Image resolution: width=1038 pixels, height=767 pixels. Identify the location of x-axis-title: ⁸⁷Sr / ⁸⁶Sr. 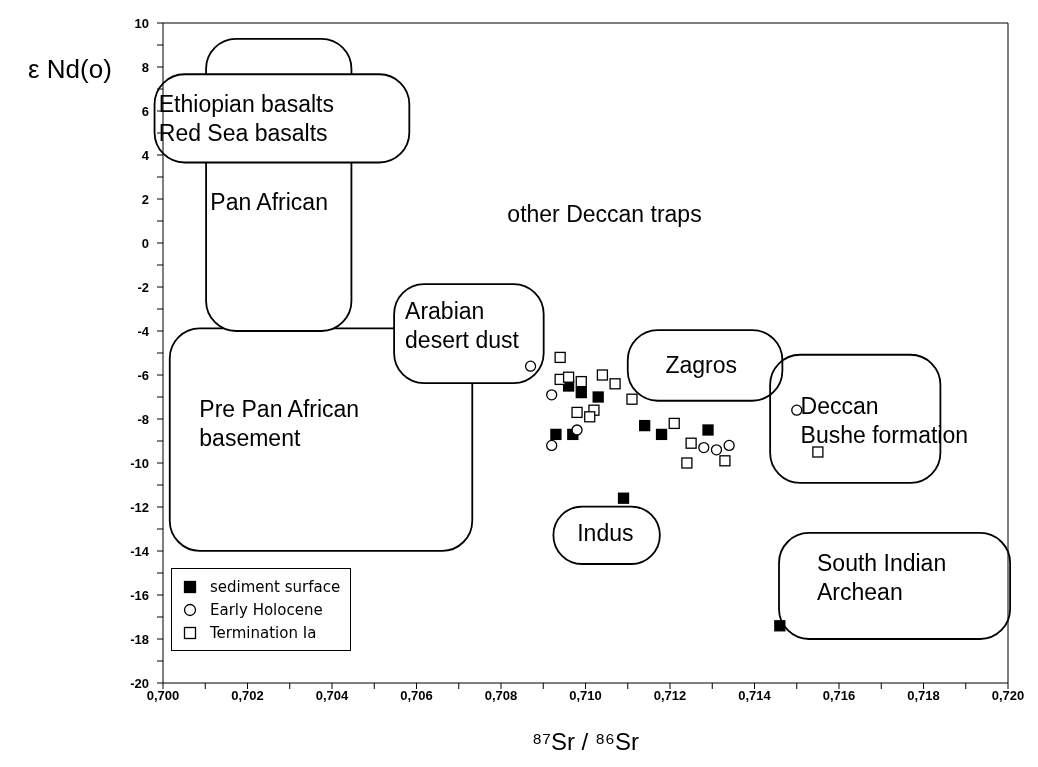
(585, 741).